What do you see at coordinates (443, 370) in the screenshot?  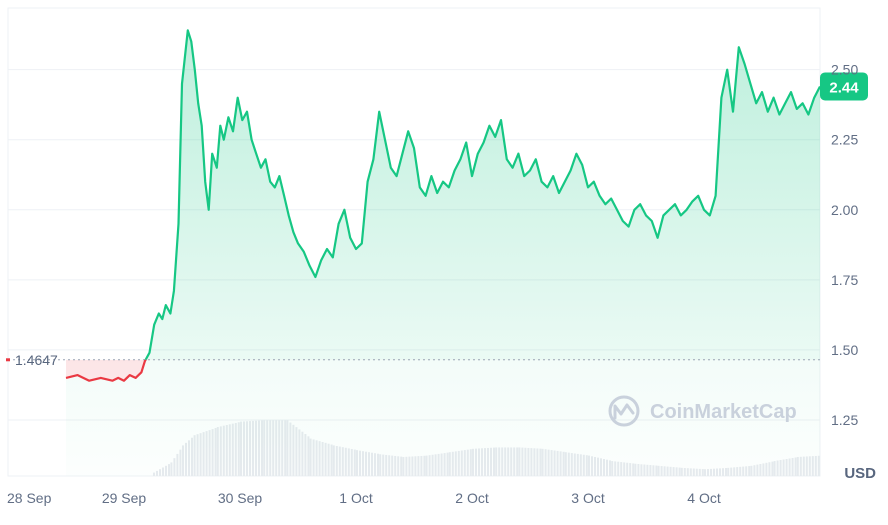 I see `area-loss-fill` at bounding box center [443, 370].